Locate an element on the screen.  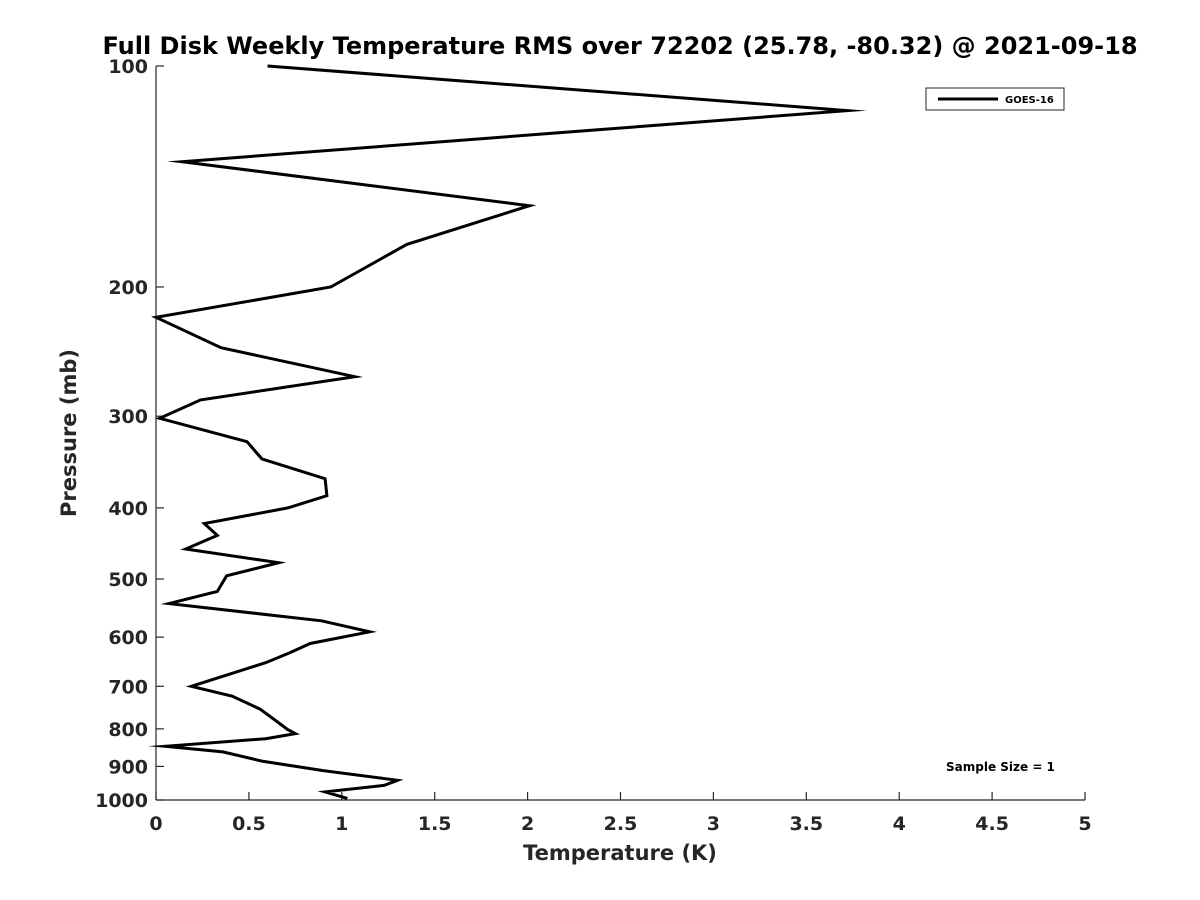
x-tick-label: 2.5 is located at coordinates (621, 824).